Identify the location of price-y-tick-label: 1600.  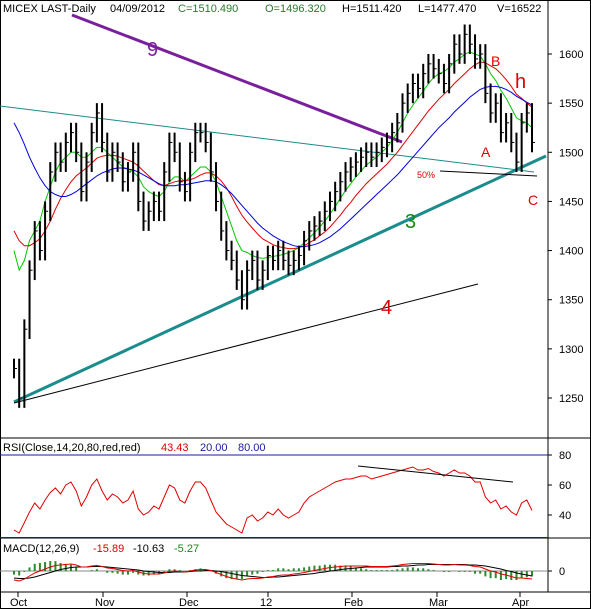
(571, 55).